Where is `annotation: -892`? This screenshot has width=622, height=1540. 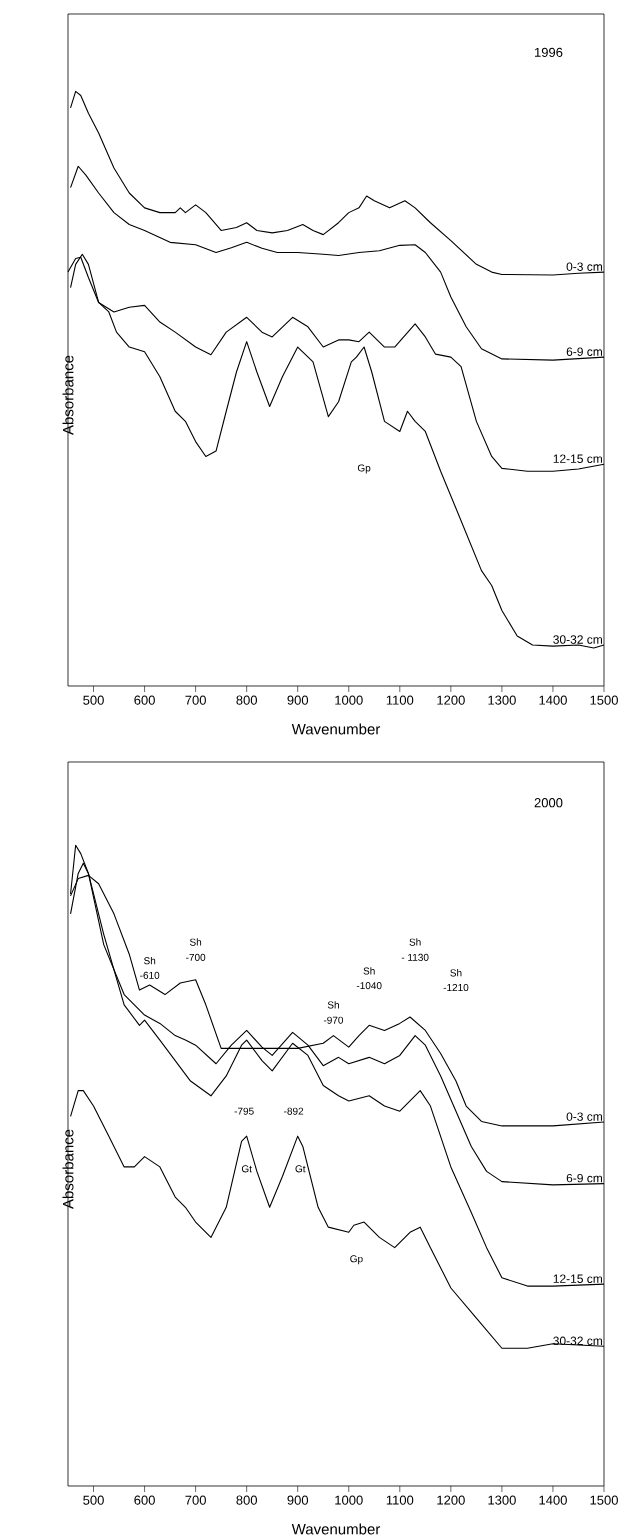
annotation: -892 is located at coordinates (294, 1111).